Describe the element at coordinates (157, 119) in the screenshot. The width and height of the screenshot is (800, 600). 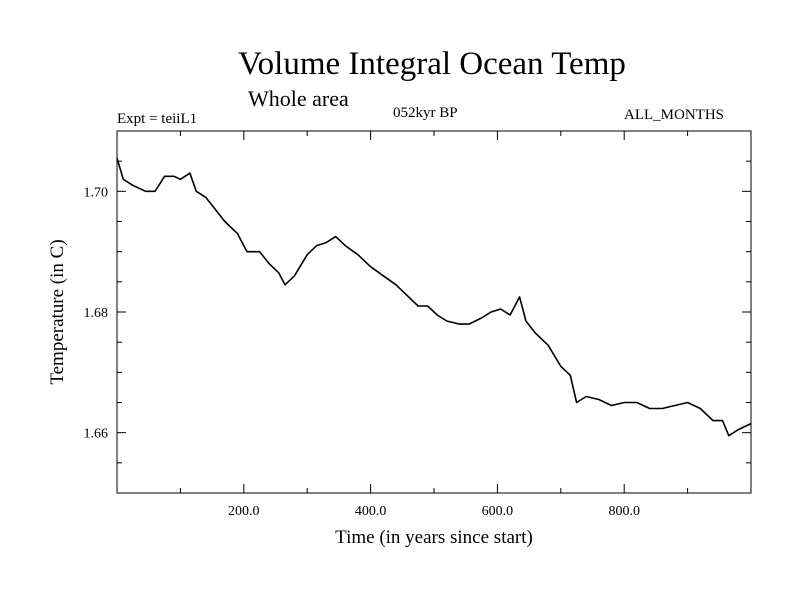
I see `experiment-label: Expt = teiiL1` at that location.